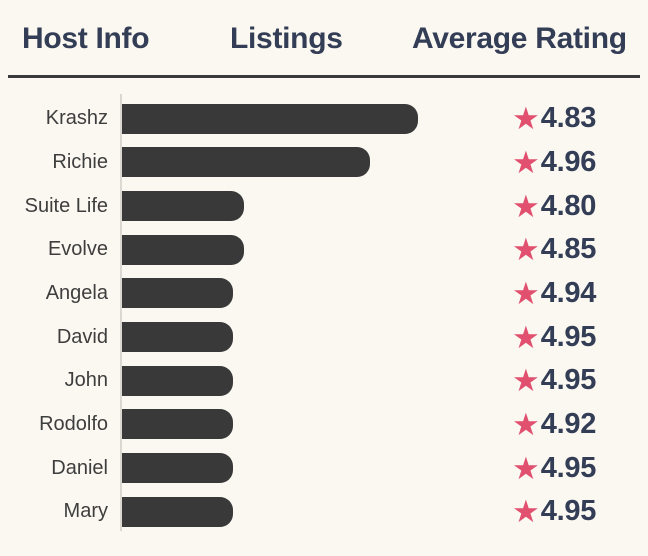 The image size is (648, 556). I want to click on rating-value: ★ 4.85, so click(580, 249).